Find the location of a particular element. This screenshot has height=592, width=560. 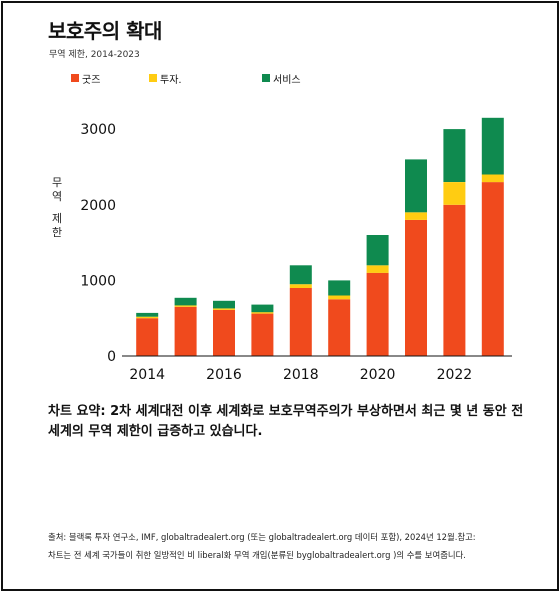

y-tick-label: 3000 is located at coordinates (98, 130).